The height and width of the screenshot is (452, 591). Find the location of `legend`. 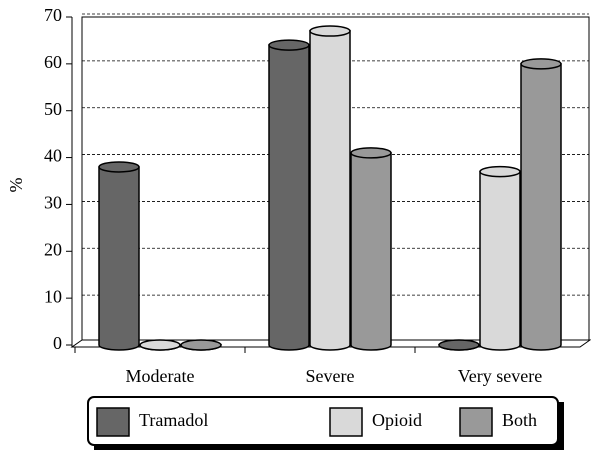

legend is located at coordinates (323, 421).